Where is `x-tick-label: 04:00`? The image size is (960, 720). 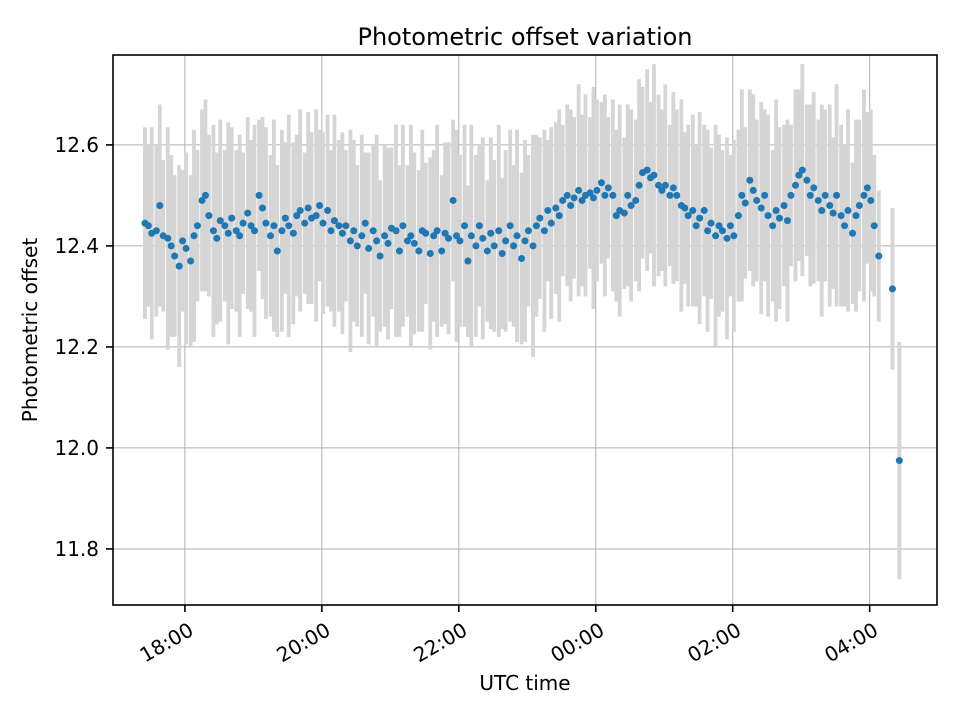
x-tick-label: 04:00 is located at coordinates (851, 643).